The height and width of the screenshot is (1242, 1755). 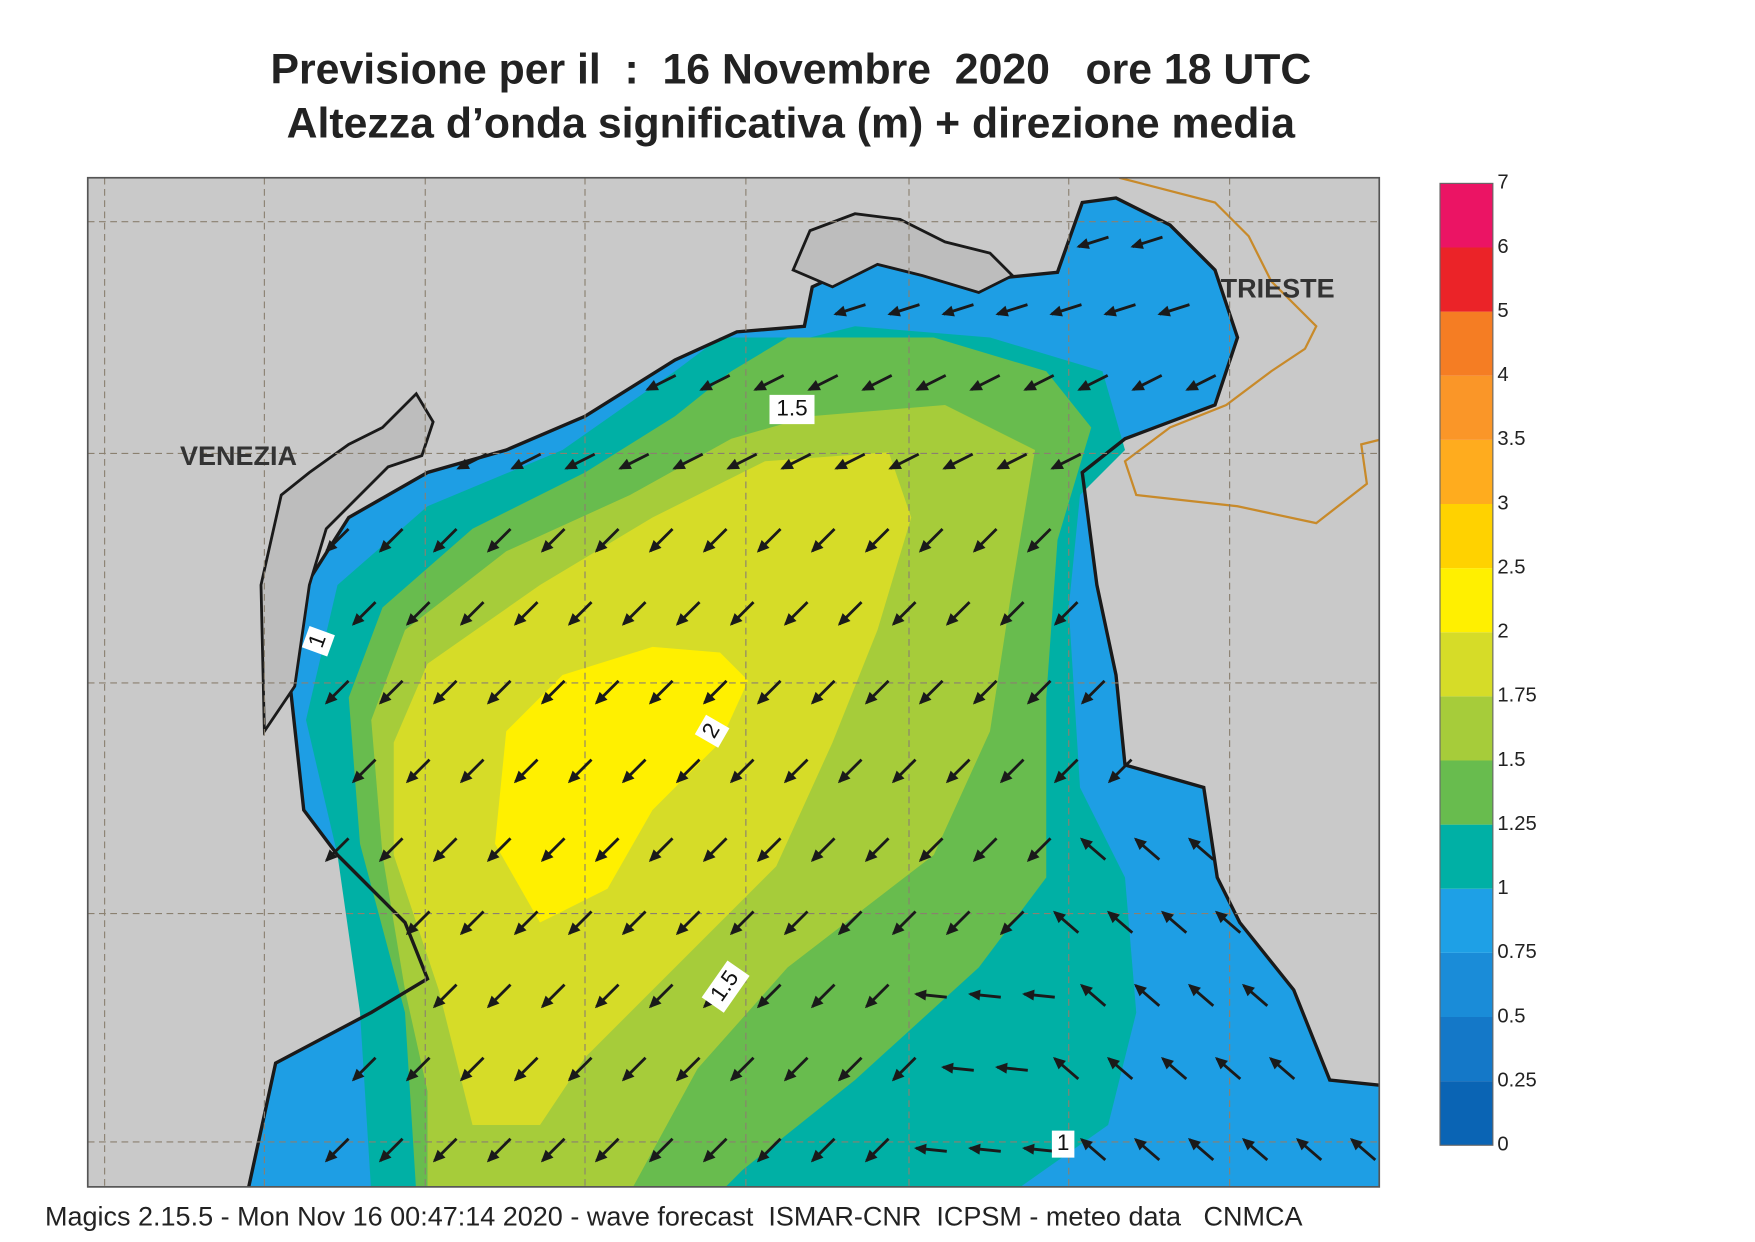 I want to click on colorbar-frame, so click(x=1466, y=664).